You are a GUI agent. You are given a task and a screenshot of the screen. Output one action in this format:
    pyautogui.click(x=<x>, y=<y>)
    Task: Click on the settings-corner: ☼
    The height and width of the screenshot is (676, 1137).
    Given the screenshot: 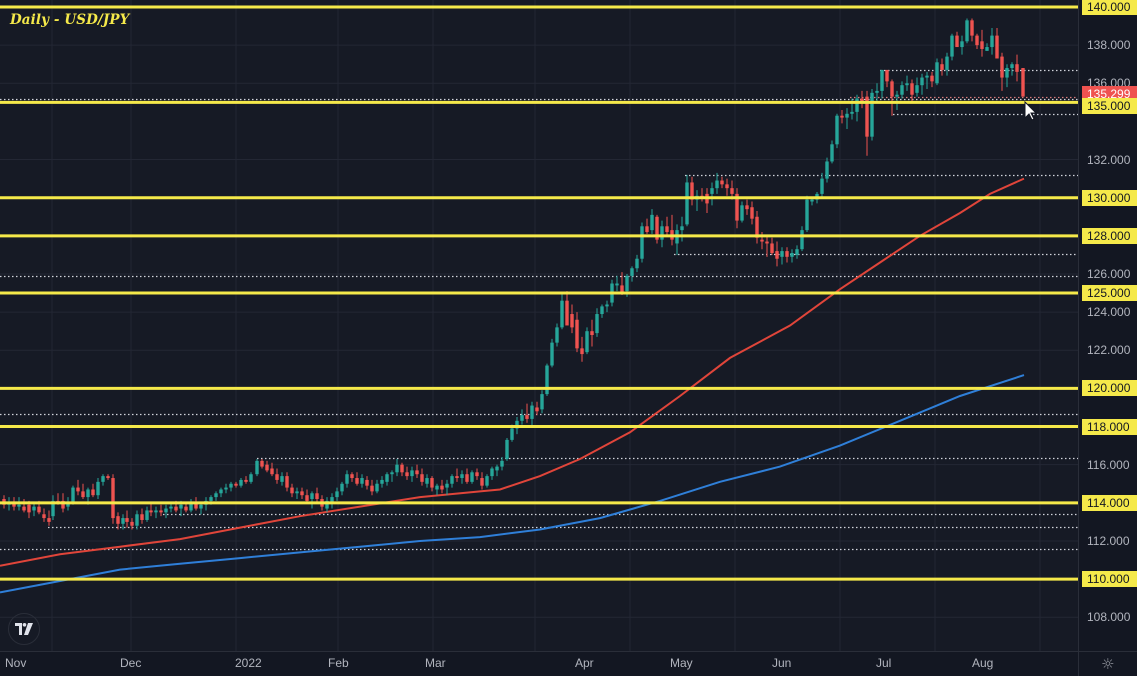 What is the action you would take?
    pyautogui.click(x=1107, y=663)
    